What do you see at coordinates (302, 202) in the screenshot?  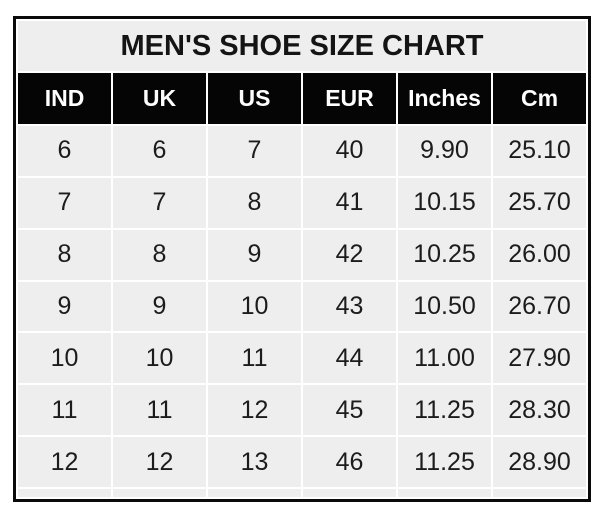 I see `table-row: 7 7 8 41 10.15 25.70` at bounding box center [302, 202].